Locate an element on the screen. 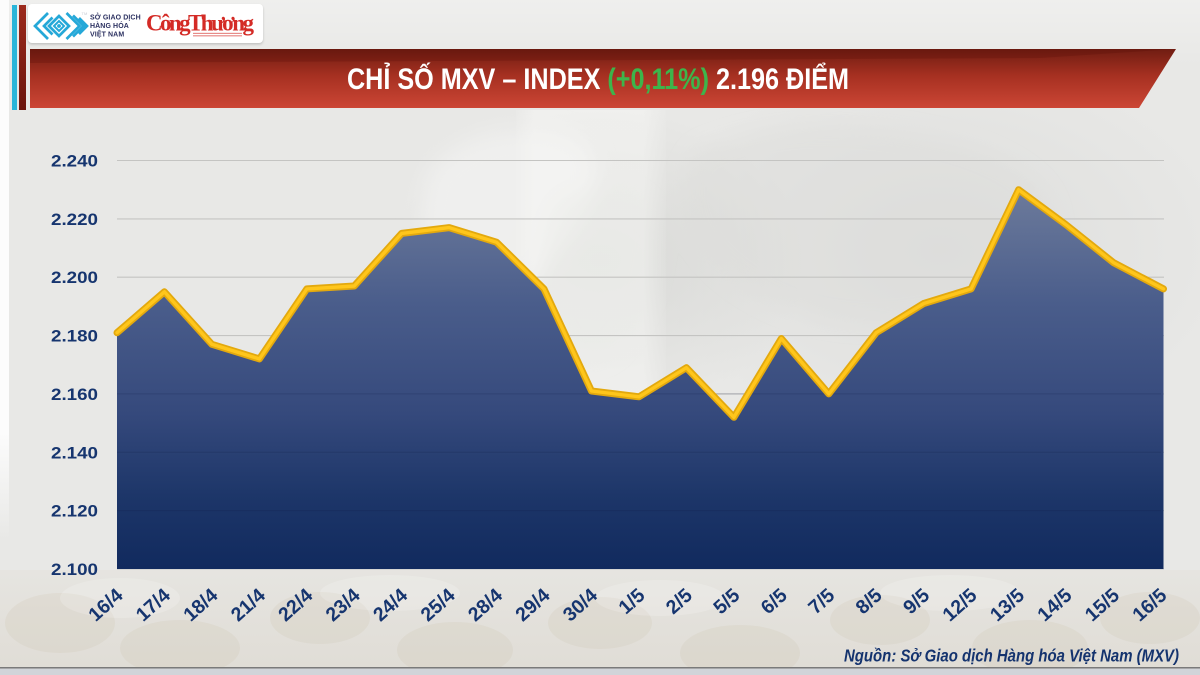 This screenshot has width=1200, height=675. svg-text: 9/5 is located at coordinates (916, 601).